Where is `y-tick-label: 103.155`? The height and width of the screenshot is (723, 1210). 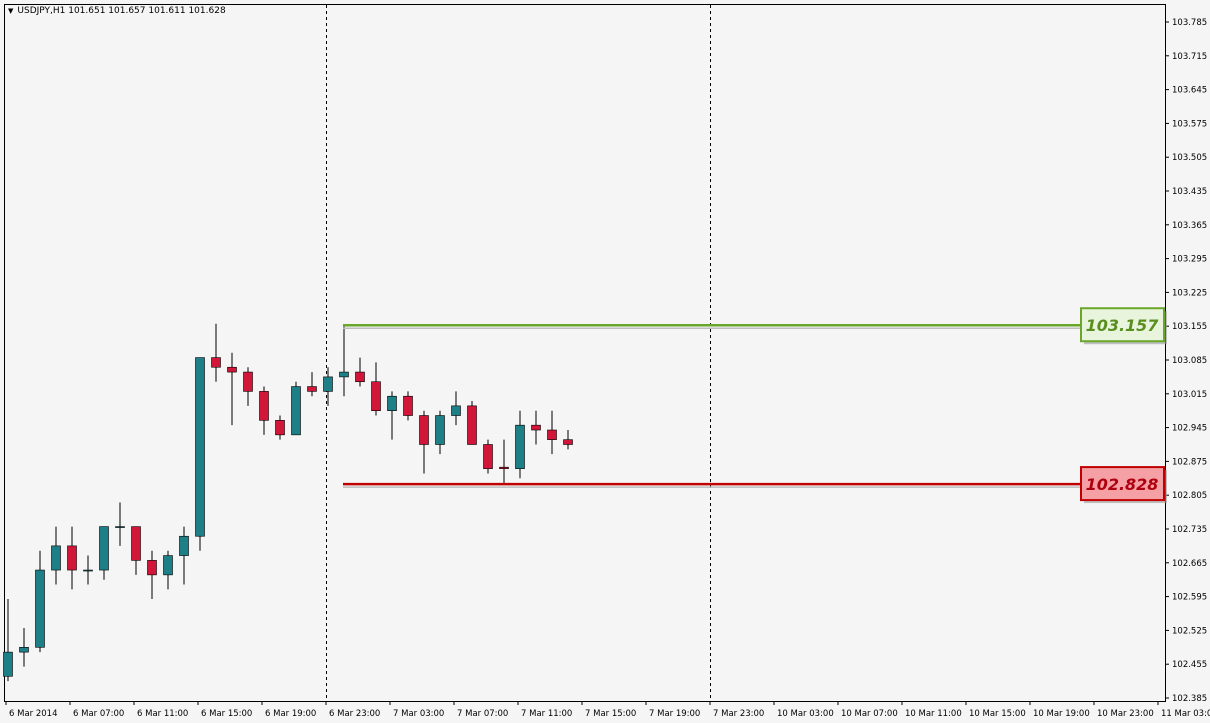 y-tick-label: 103.155 is located at coordinates (1189, 327).